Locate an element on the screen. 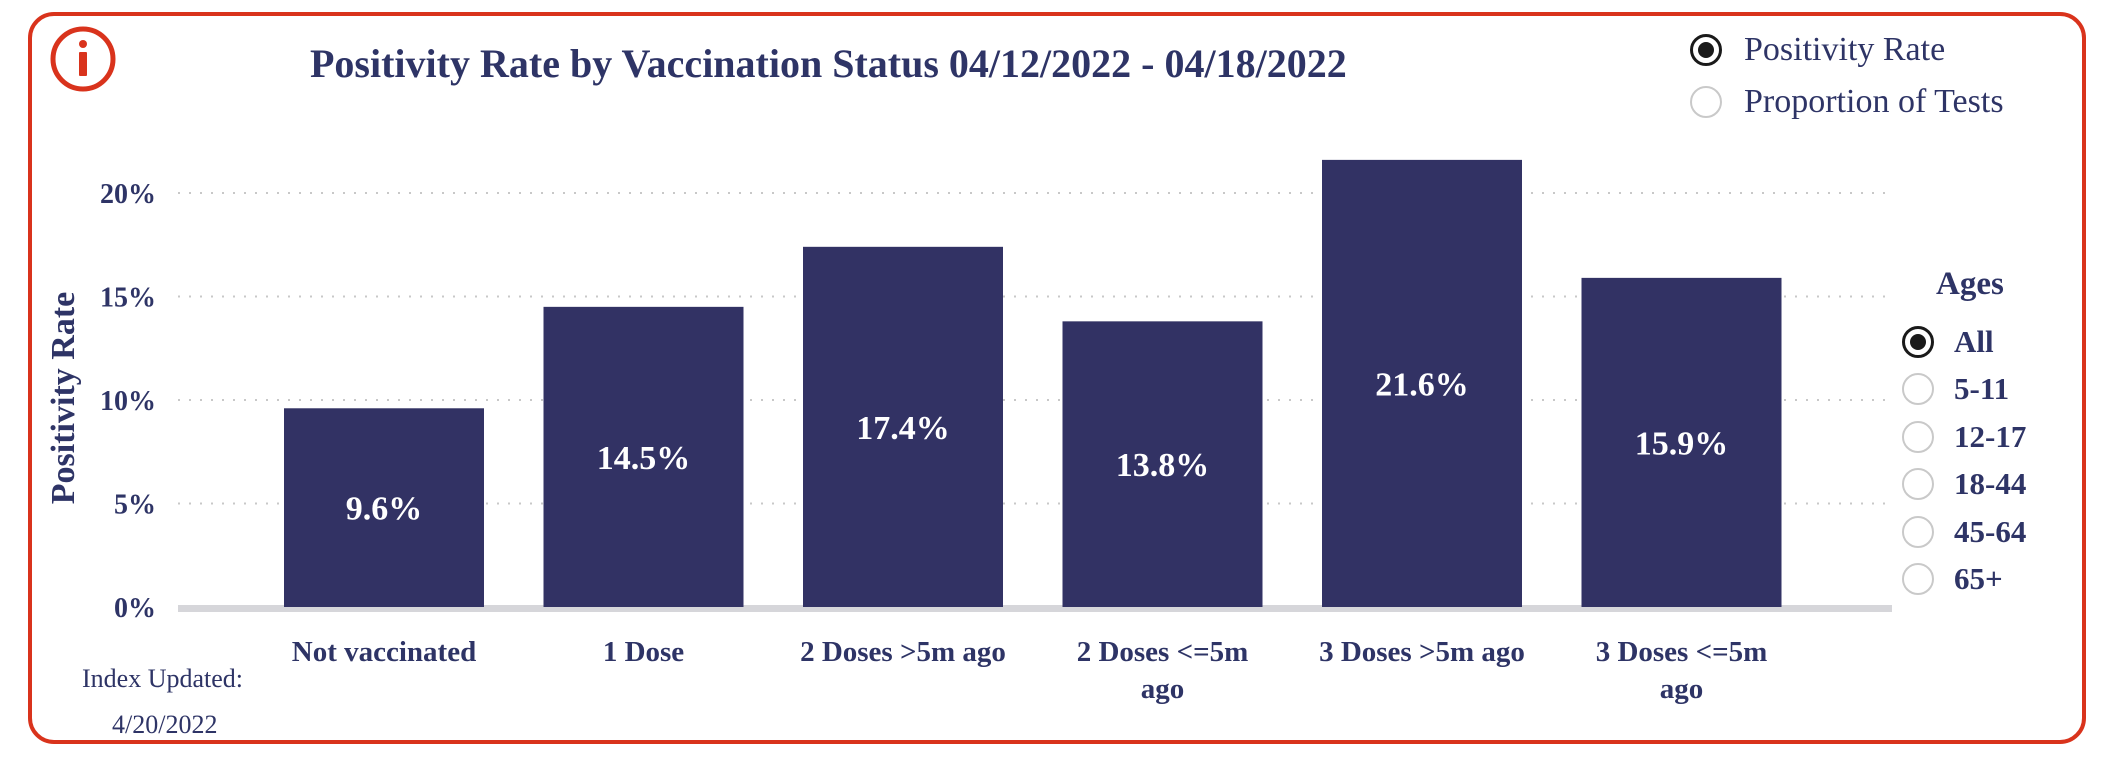  x-tick-label: 2 Doses >5m ago is located at coordinates (903, 652).